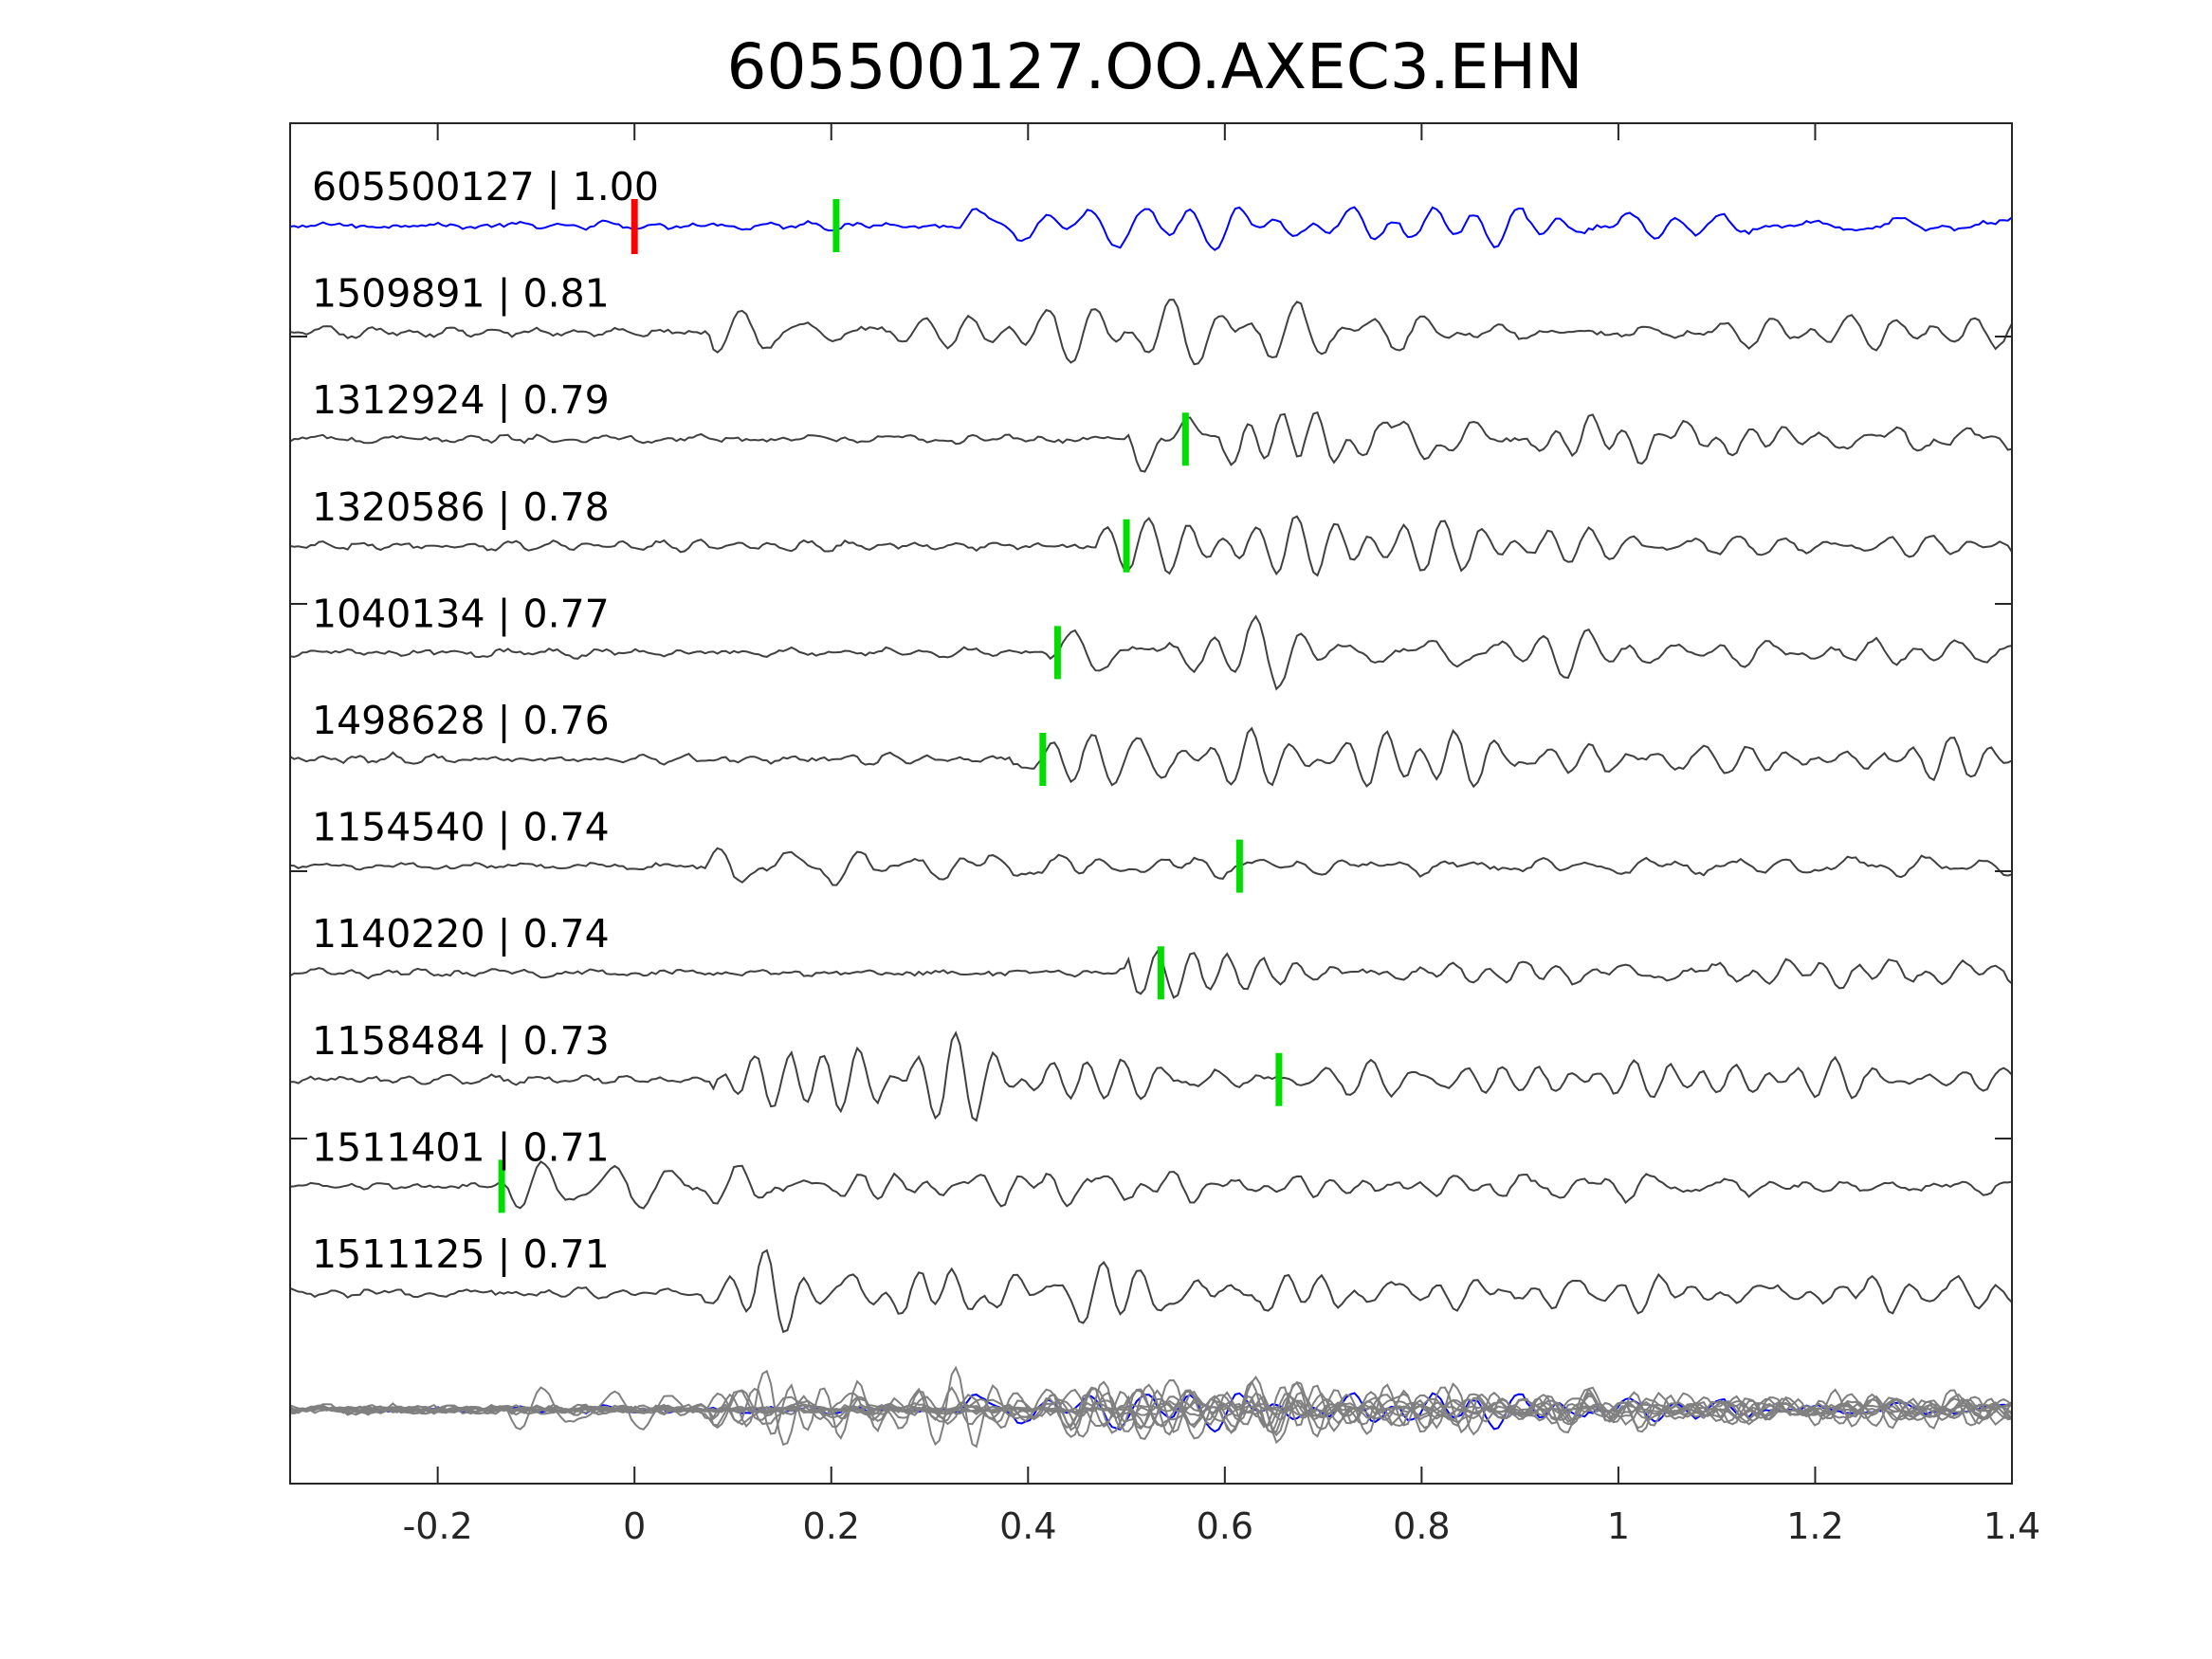 The width and height of the screenshot is (2212, 1659). What do you see at coordinates (634, 1526) in the screenshot?
I see `x-tick-label-1: 0` at bounding box center [634, 1526].